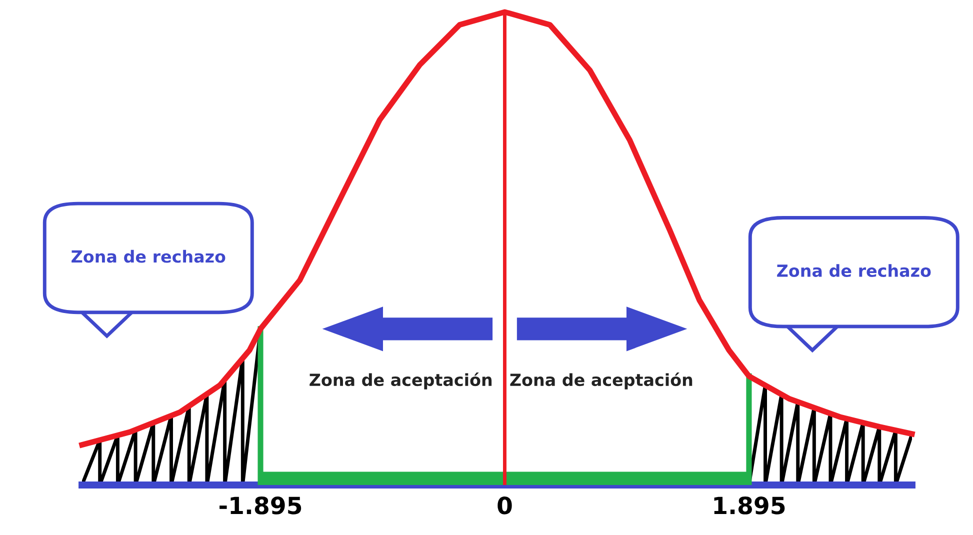  I want to click on x-tick-label: 1.895, so click(749, 505).